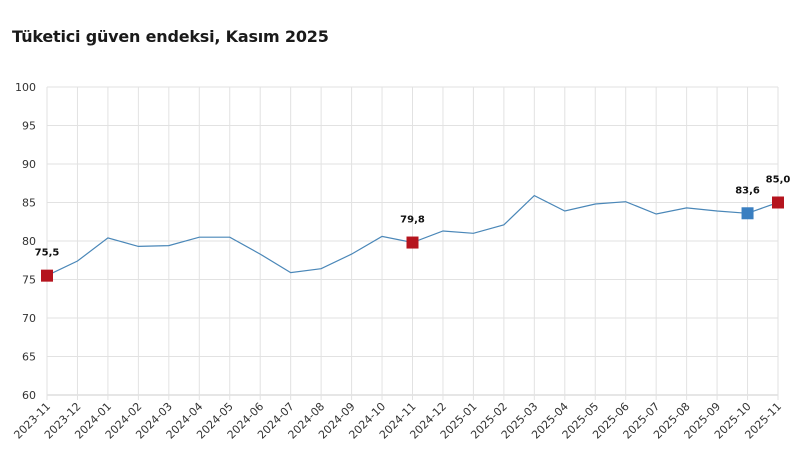 The image size is (796, 474). Describe the element at coordinates (25, 87) in the screenshot. I see `y-tick-label: 100` at that location.